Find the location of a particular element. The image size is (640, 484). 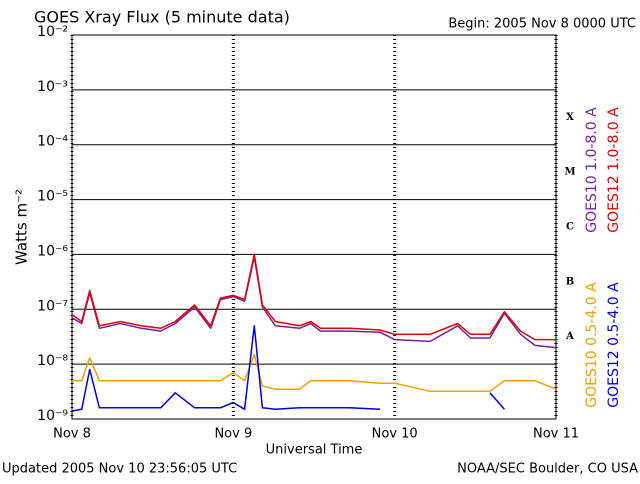

legend-entry: GOES10 0.5-4.0 A is located at coordinates (592, 345).